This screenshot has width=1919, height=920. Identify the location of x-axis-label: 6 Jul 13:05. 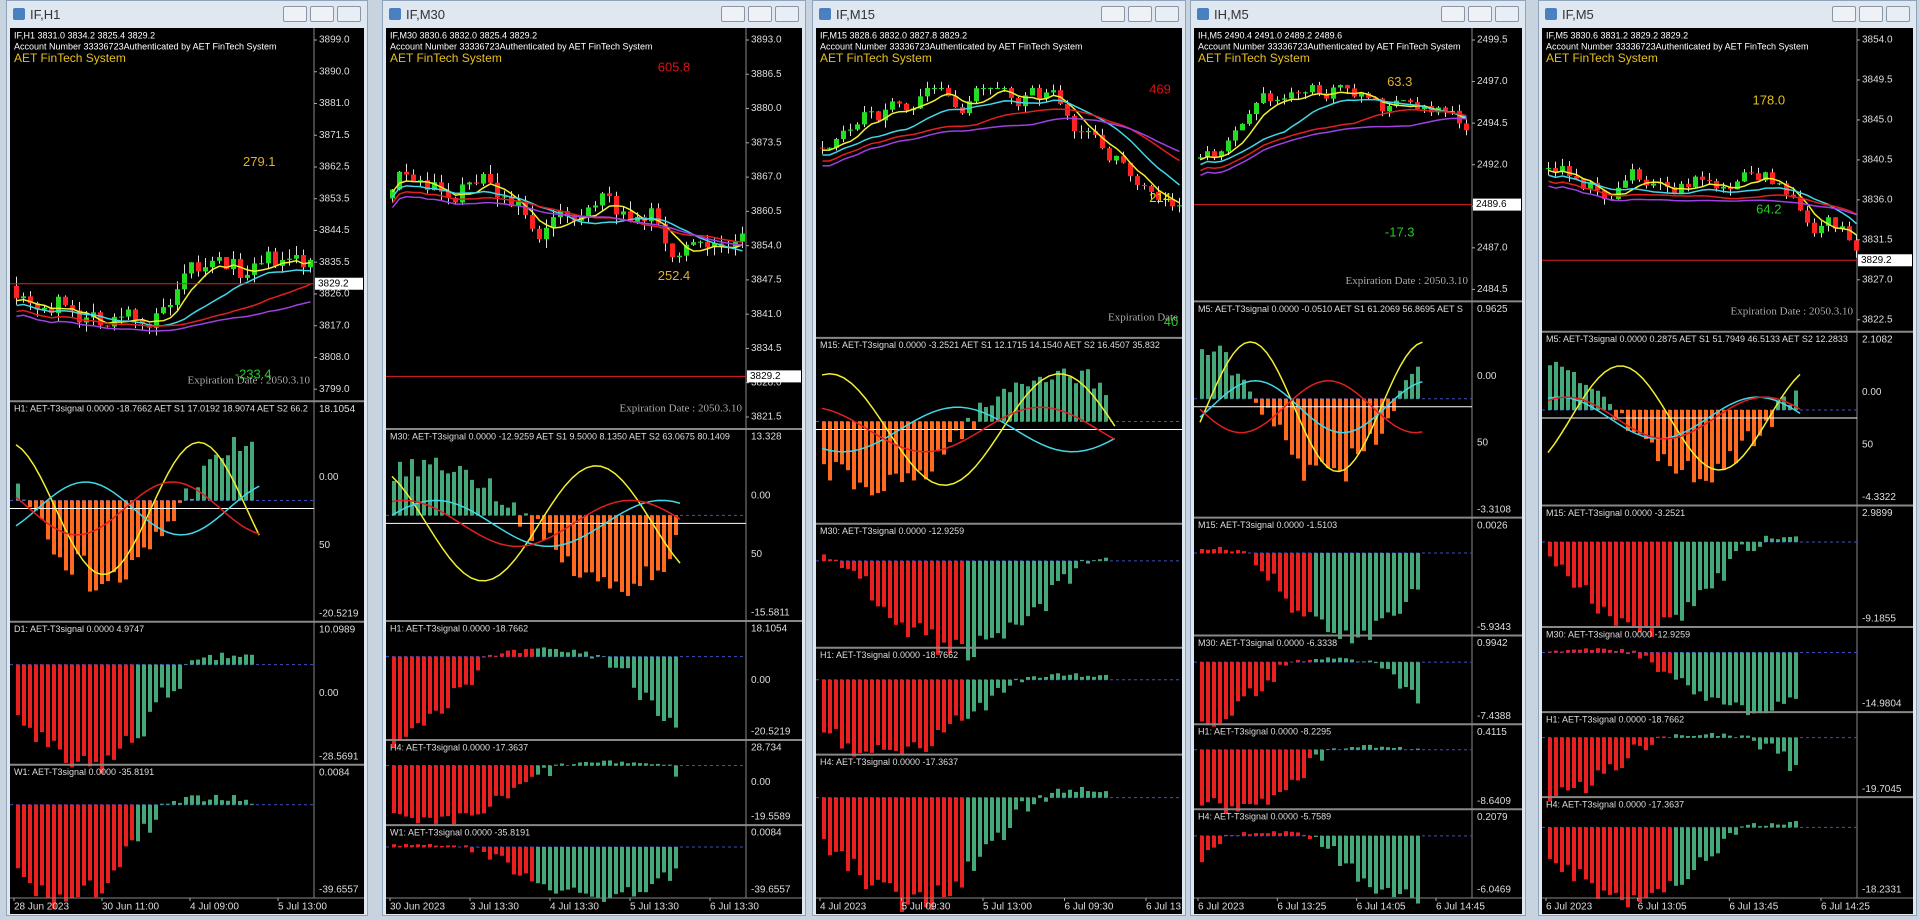
(1662, 907).